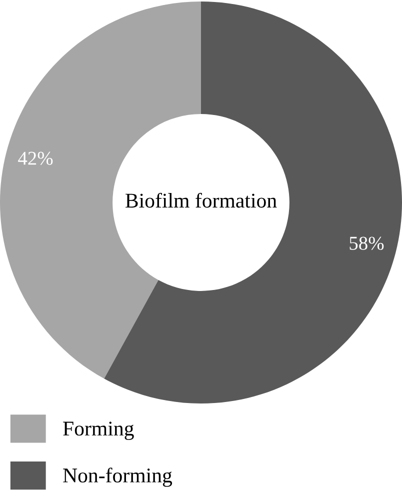 This screenshot has height=500, width=402. What do you see at coordinates (367, 243) in the screenshot?
I see `data-label: 58%` at bounding box center [367, 243].